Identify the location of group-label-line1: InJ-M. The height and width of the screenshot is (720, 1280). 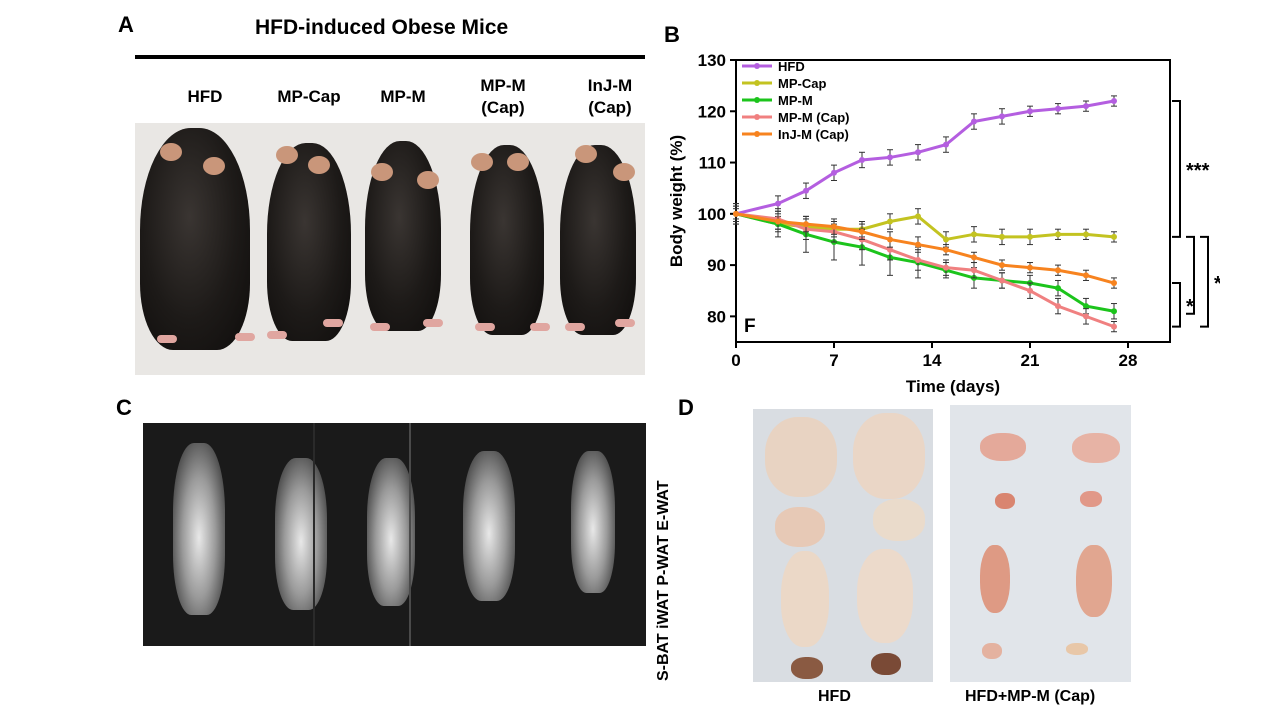
(610, 85).